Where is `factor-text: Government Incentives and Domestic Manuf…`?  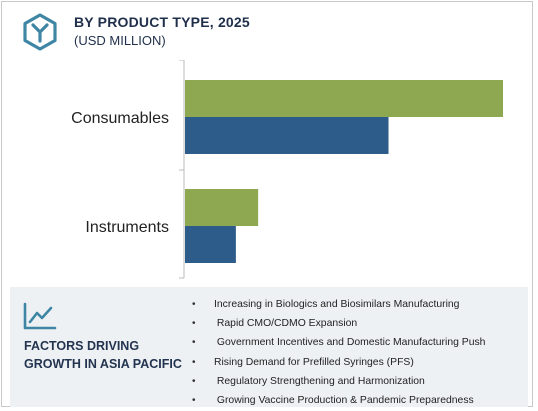
factor-text: Government Incentives and Domestic Manuf… is located at coordinates (350, 343).